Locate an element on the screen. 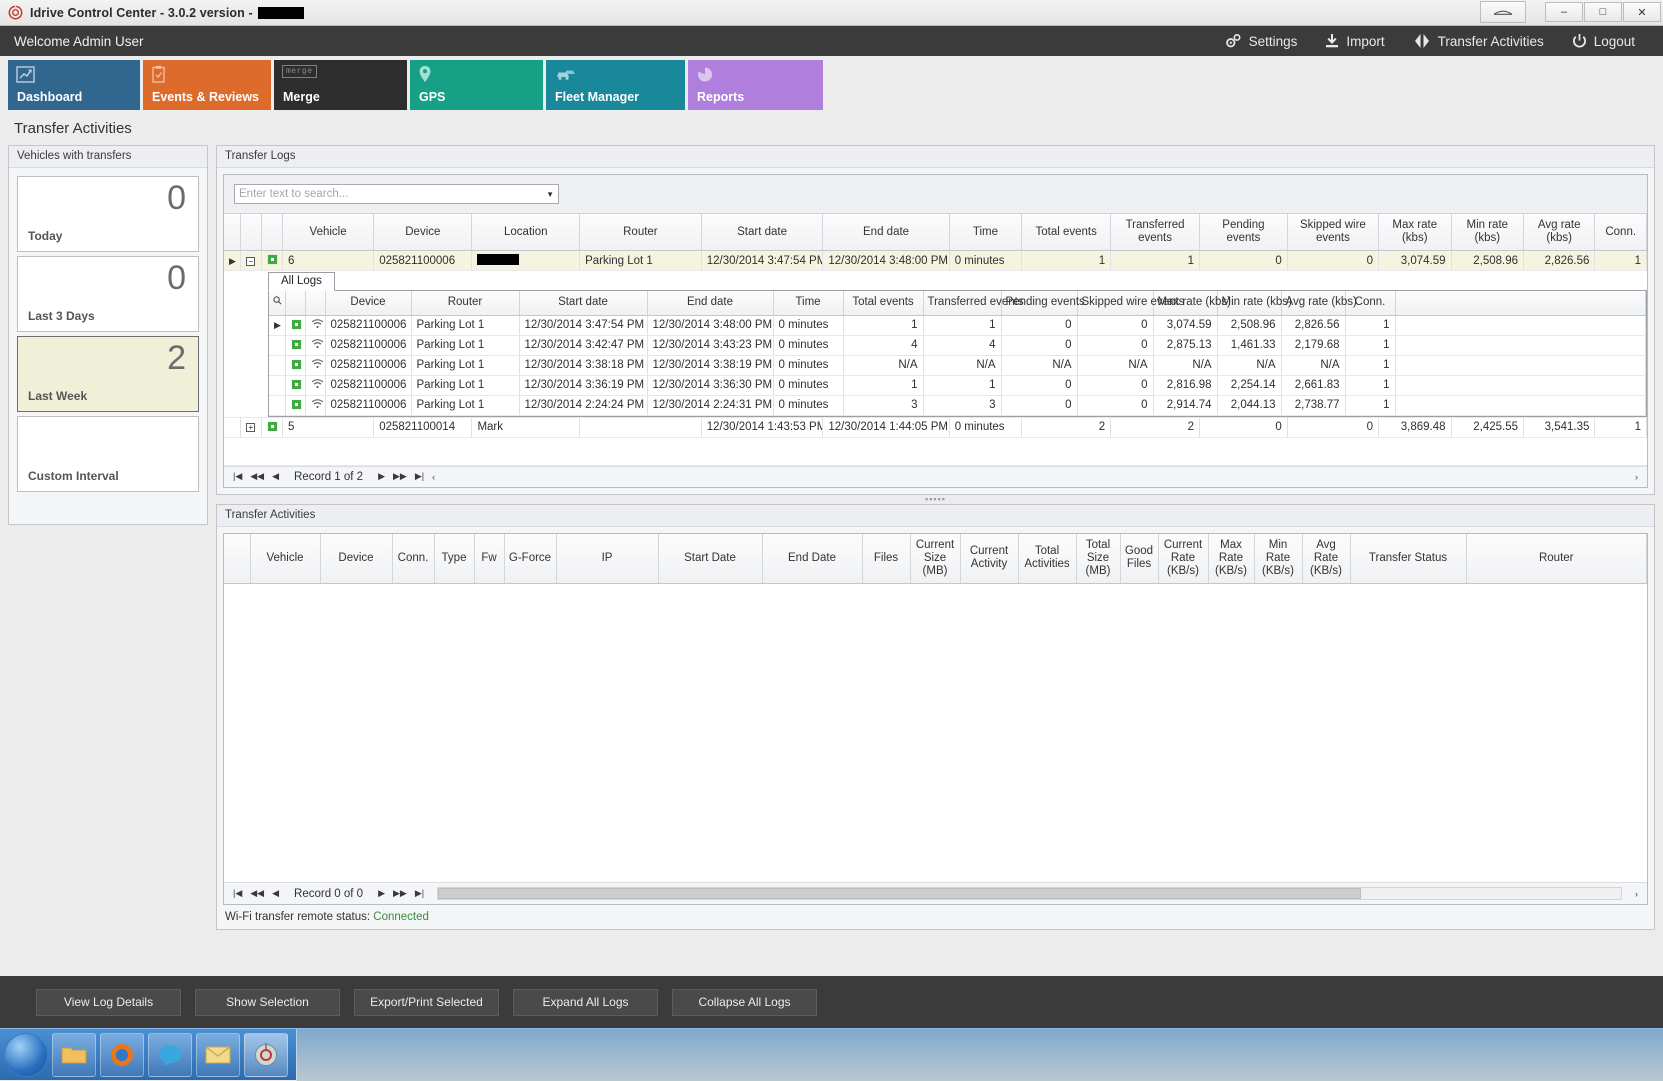  expand-all-logs-button: Expand All Logs is located at coordinates (585, 1002).